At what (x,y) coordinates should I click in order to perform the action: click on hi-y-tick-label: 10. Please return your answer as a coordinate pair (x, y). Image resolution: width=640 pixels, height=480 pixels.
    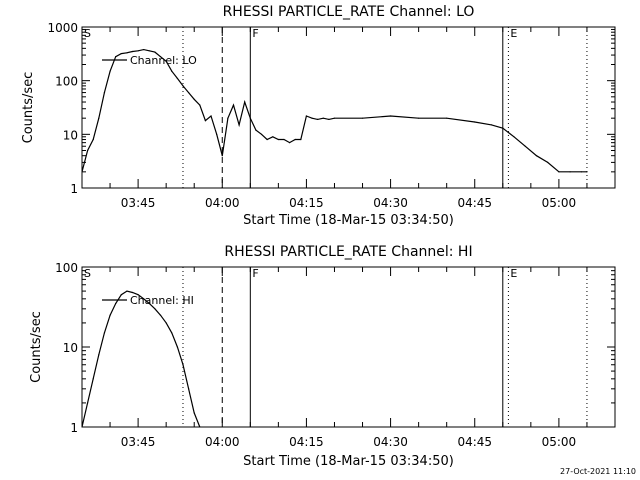
    Looking at the image, I should click on (70, 348).